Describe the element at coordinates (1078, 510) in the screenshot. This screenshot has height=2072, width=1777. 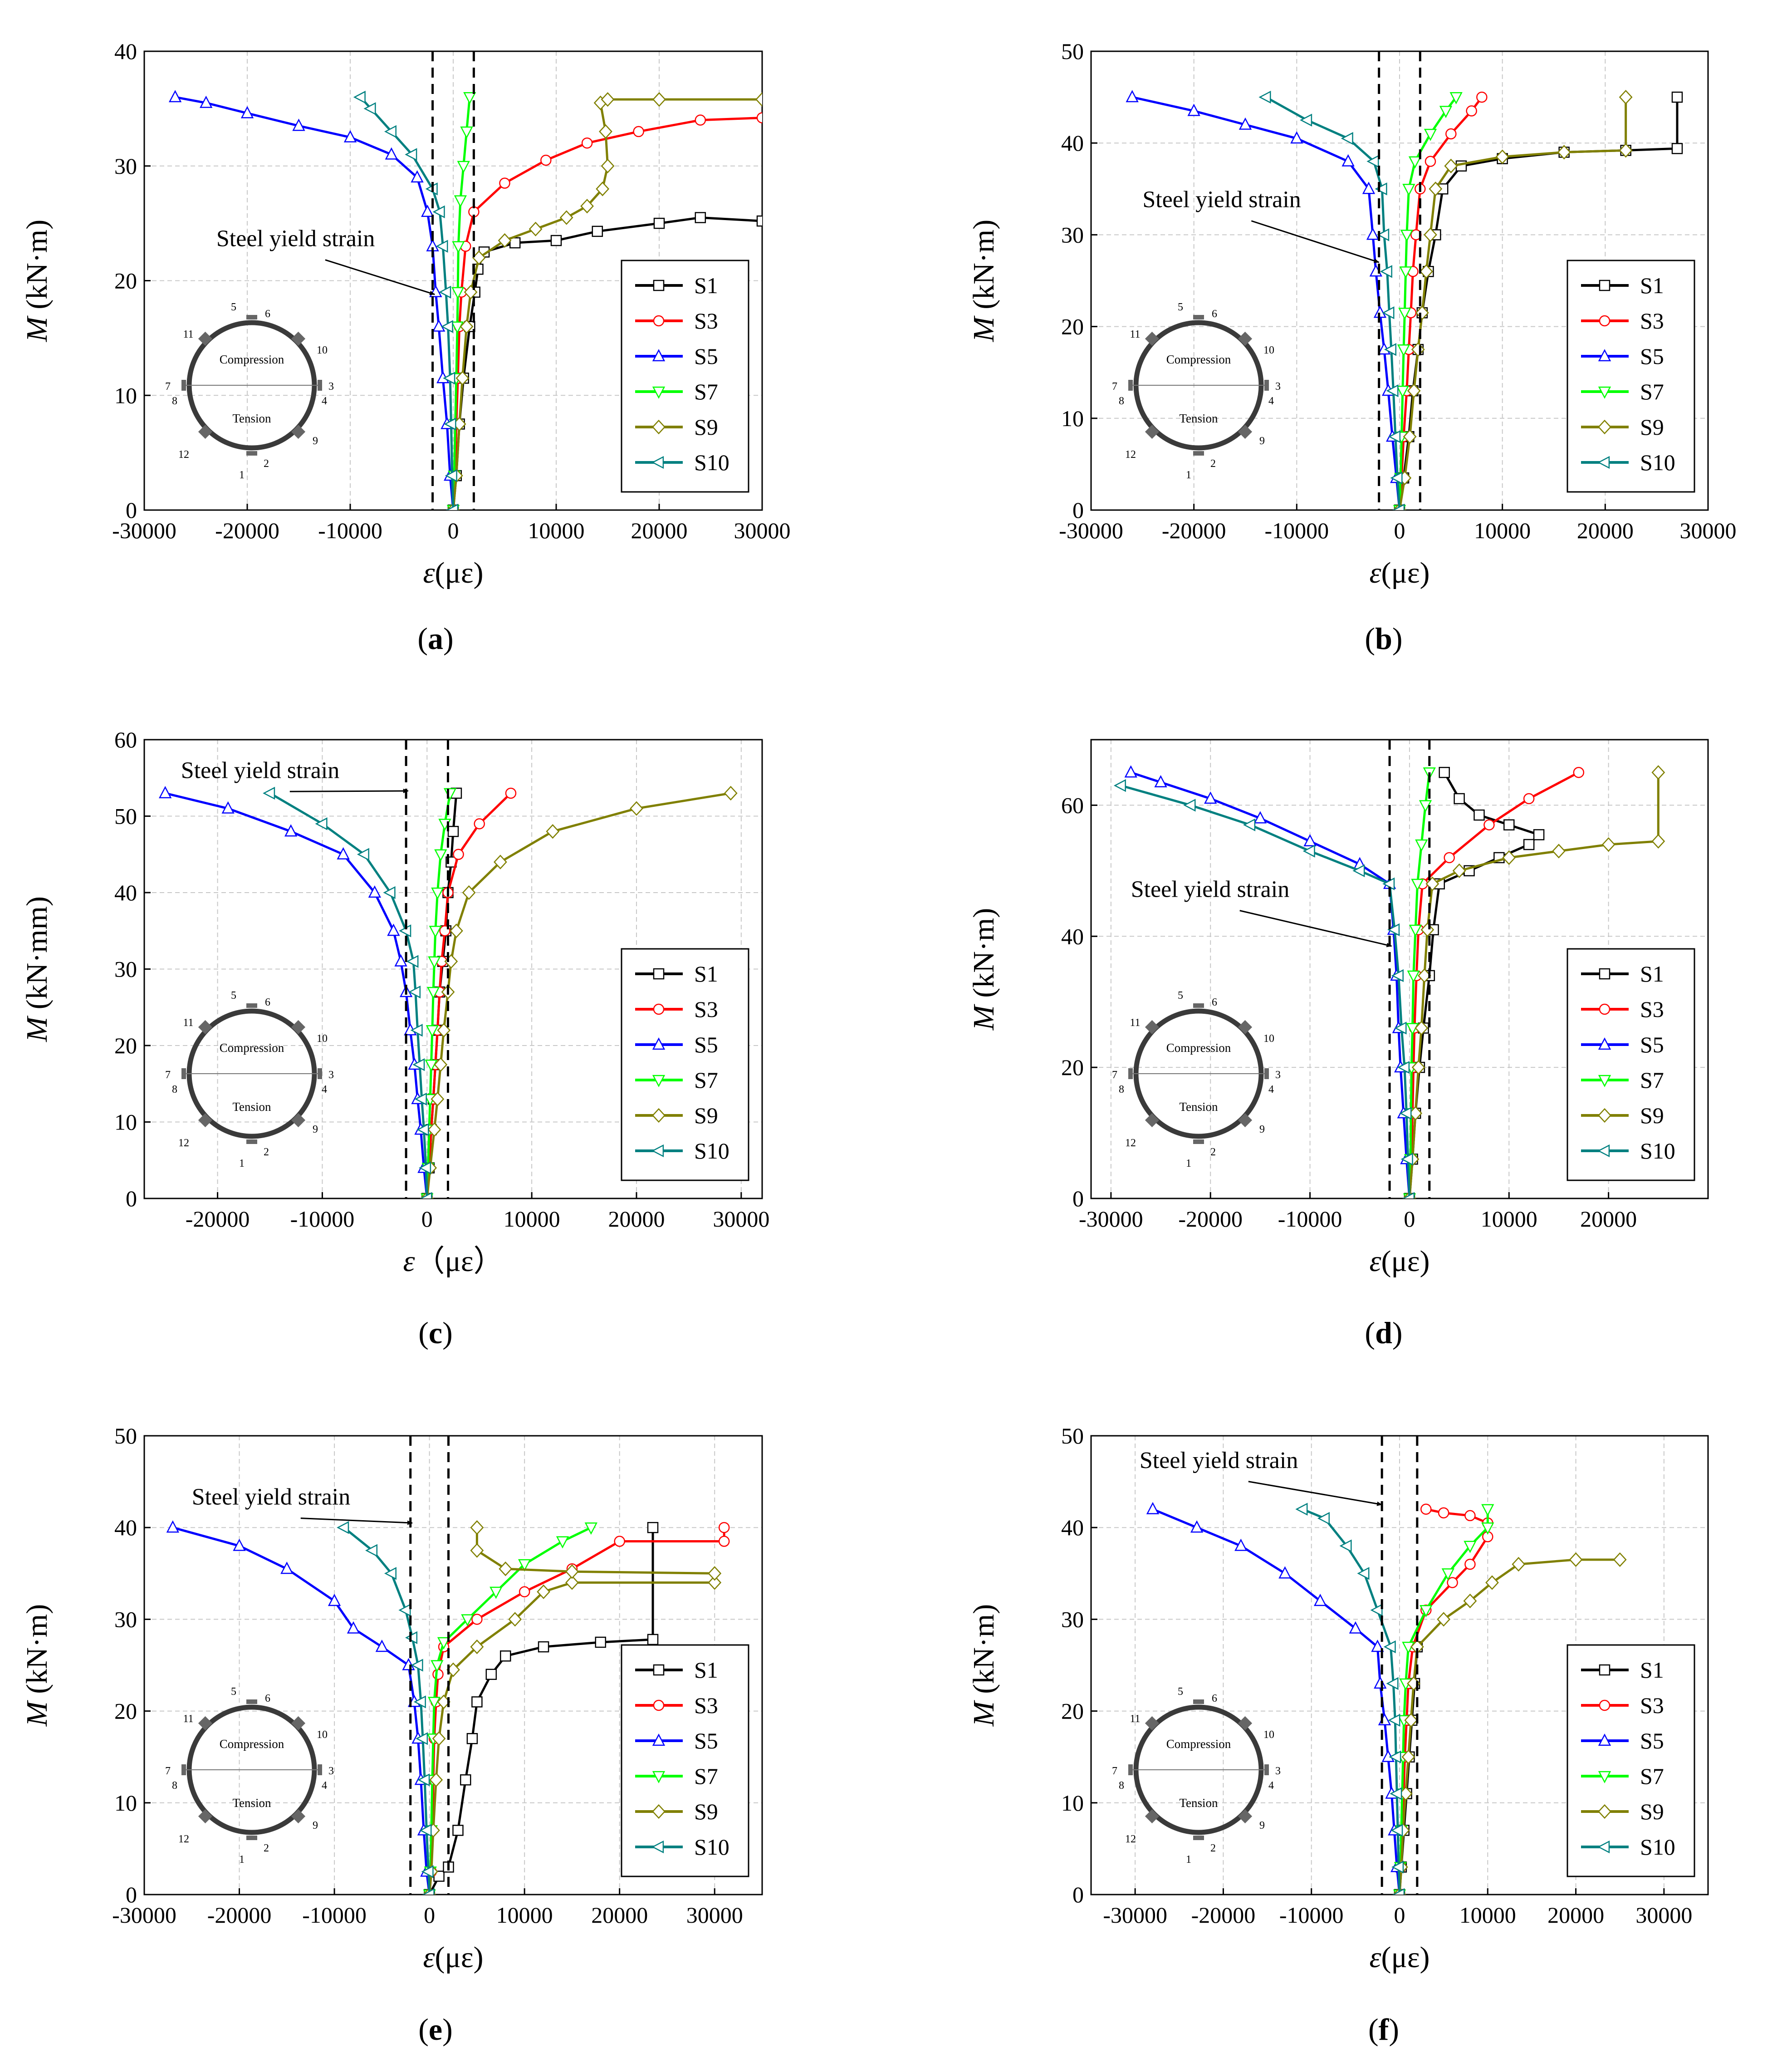
I see `y-tick-label: 0` at that location.